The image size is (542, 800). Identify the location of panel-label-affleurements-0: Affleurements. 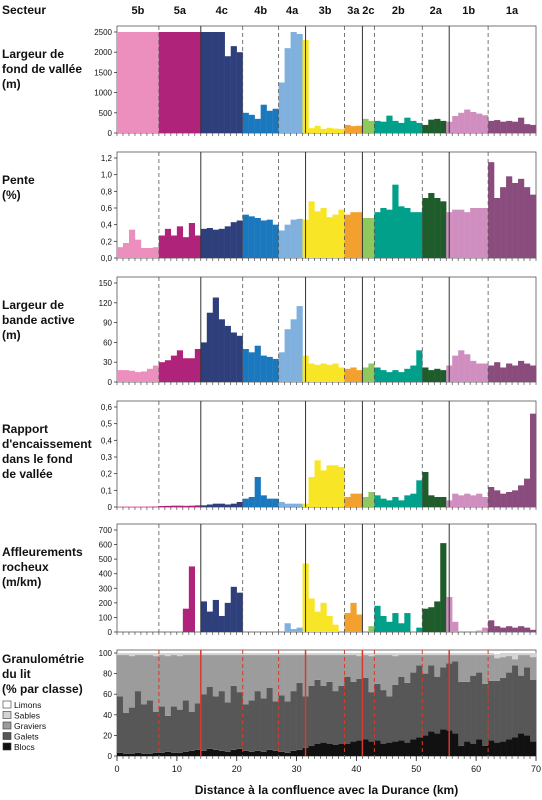
(42, 552).